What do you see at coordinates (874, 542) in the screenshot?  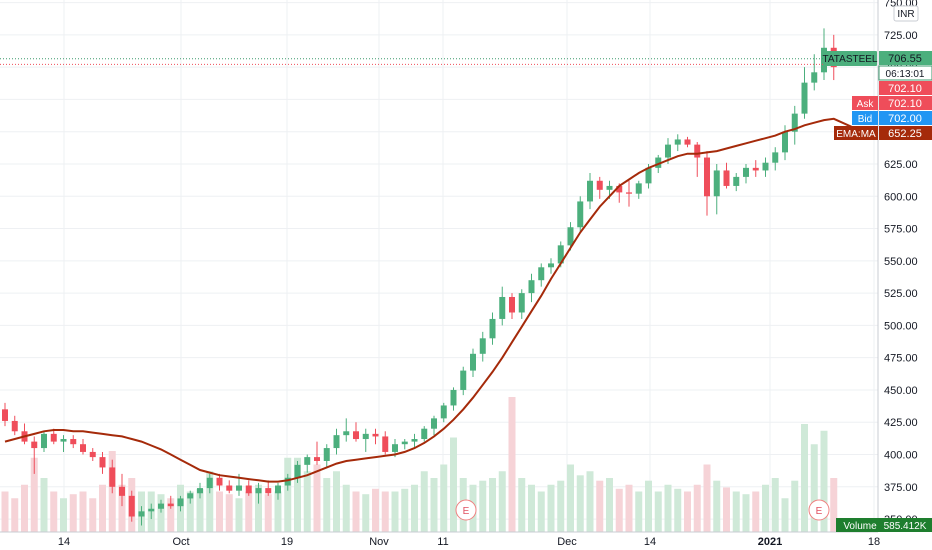 I see `time-tick-label: 18` at bounding box center [874, 542].